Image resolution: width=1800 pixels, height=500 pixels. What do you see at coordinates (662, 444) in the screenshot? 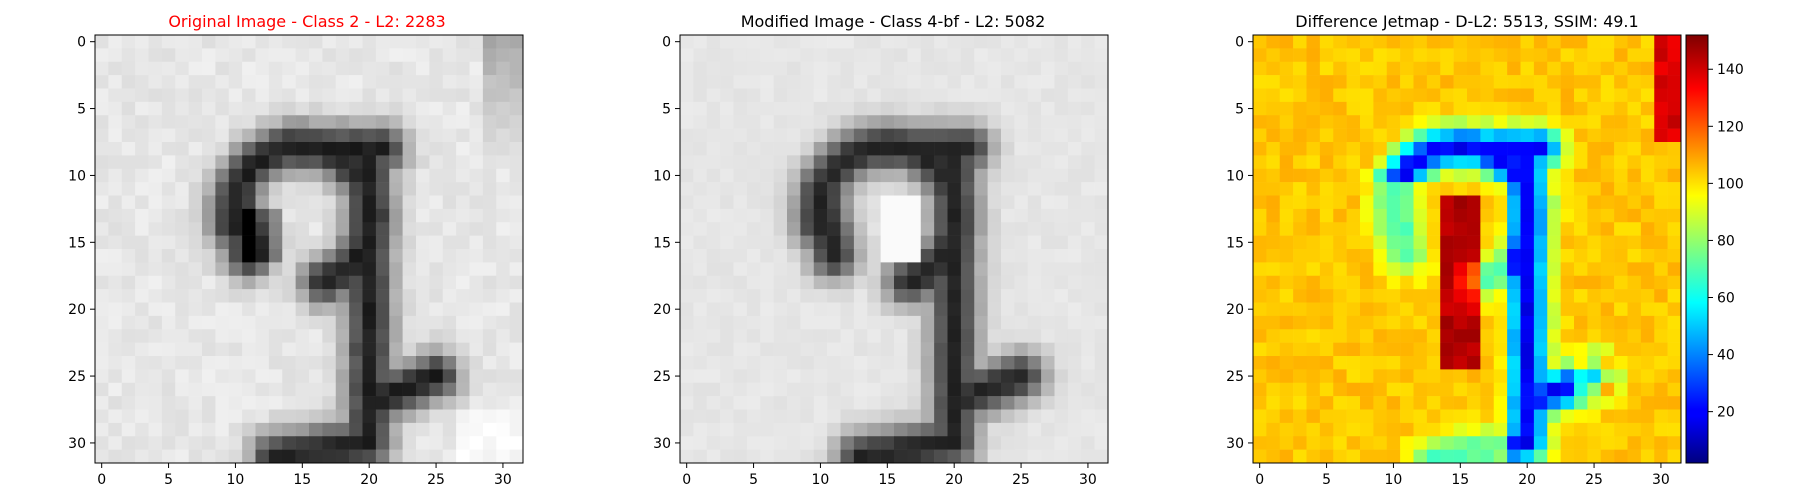
I see `y-tick-label: 30` at bounding box center [662, 444].